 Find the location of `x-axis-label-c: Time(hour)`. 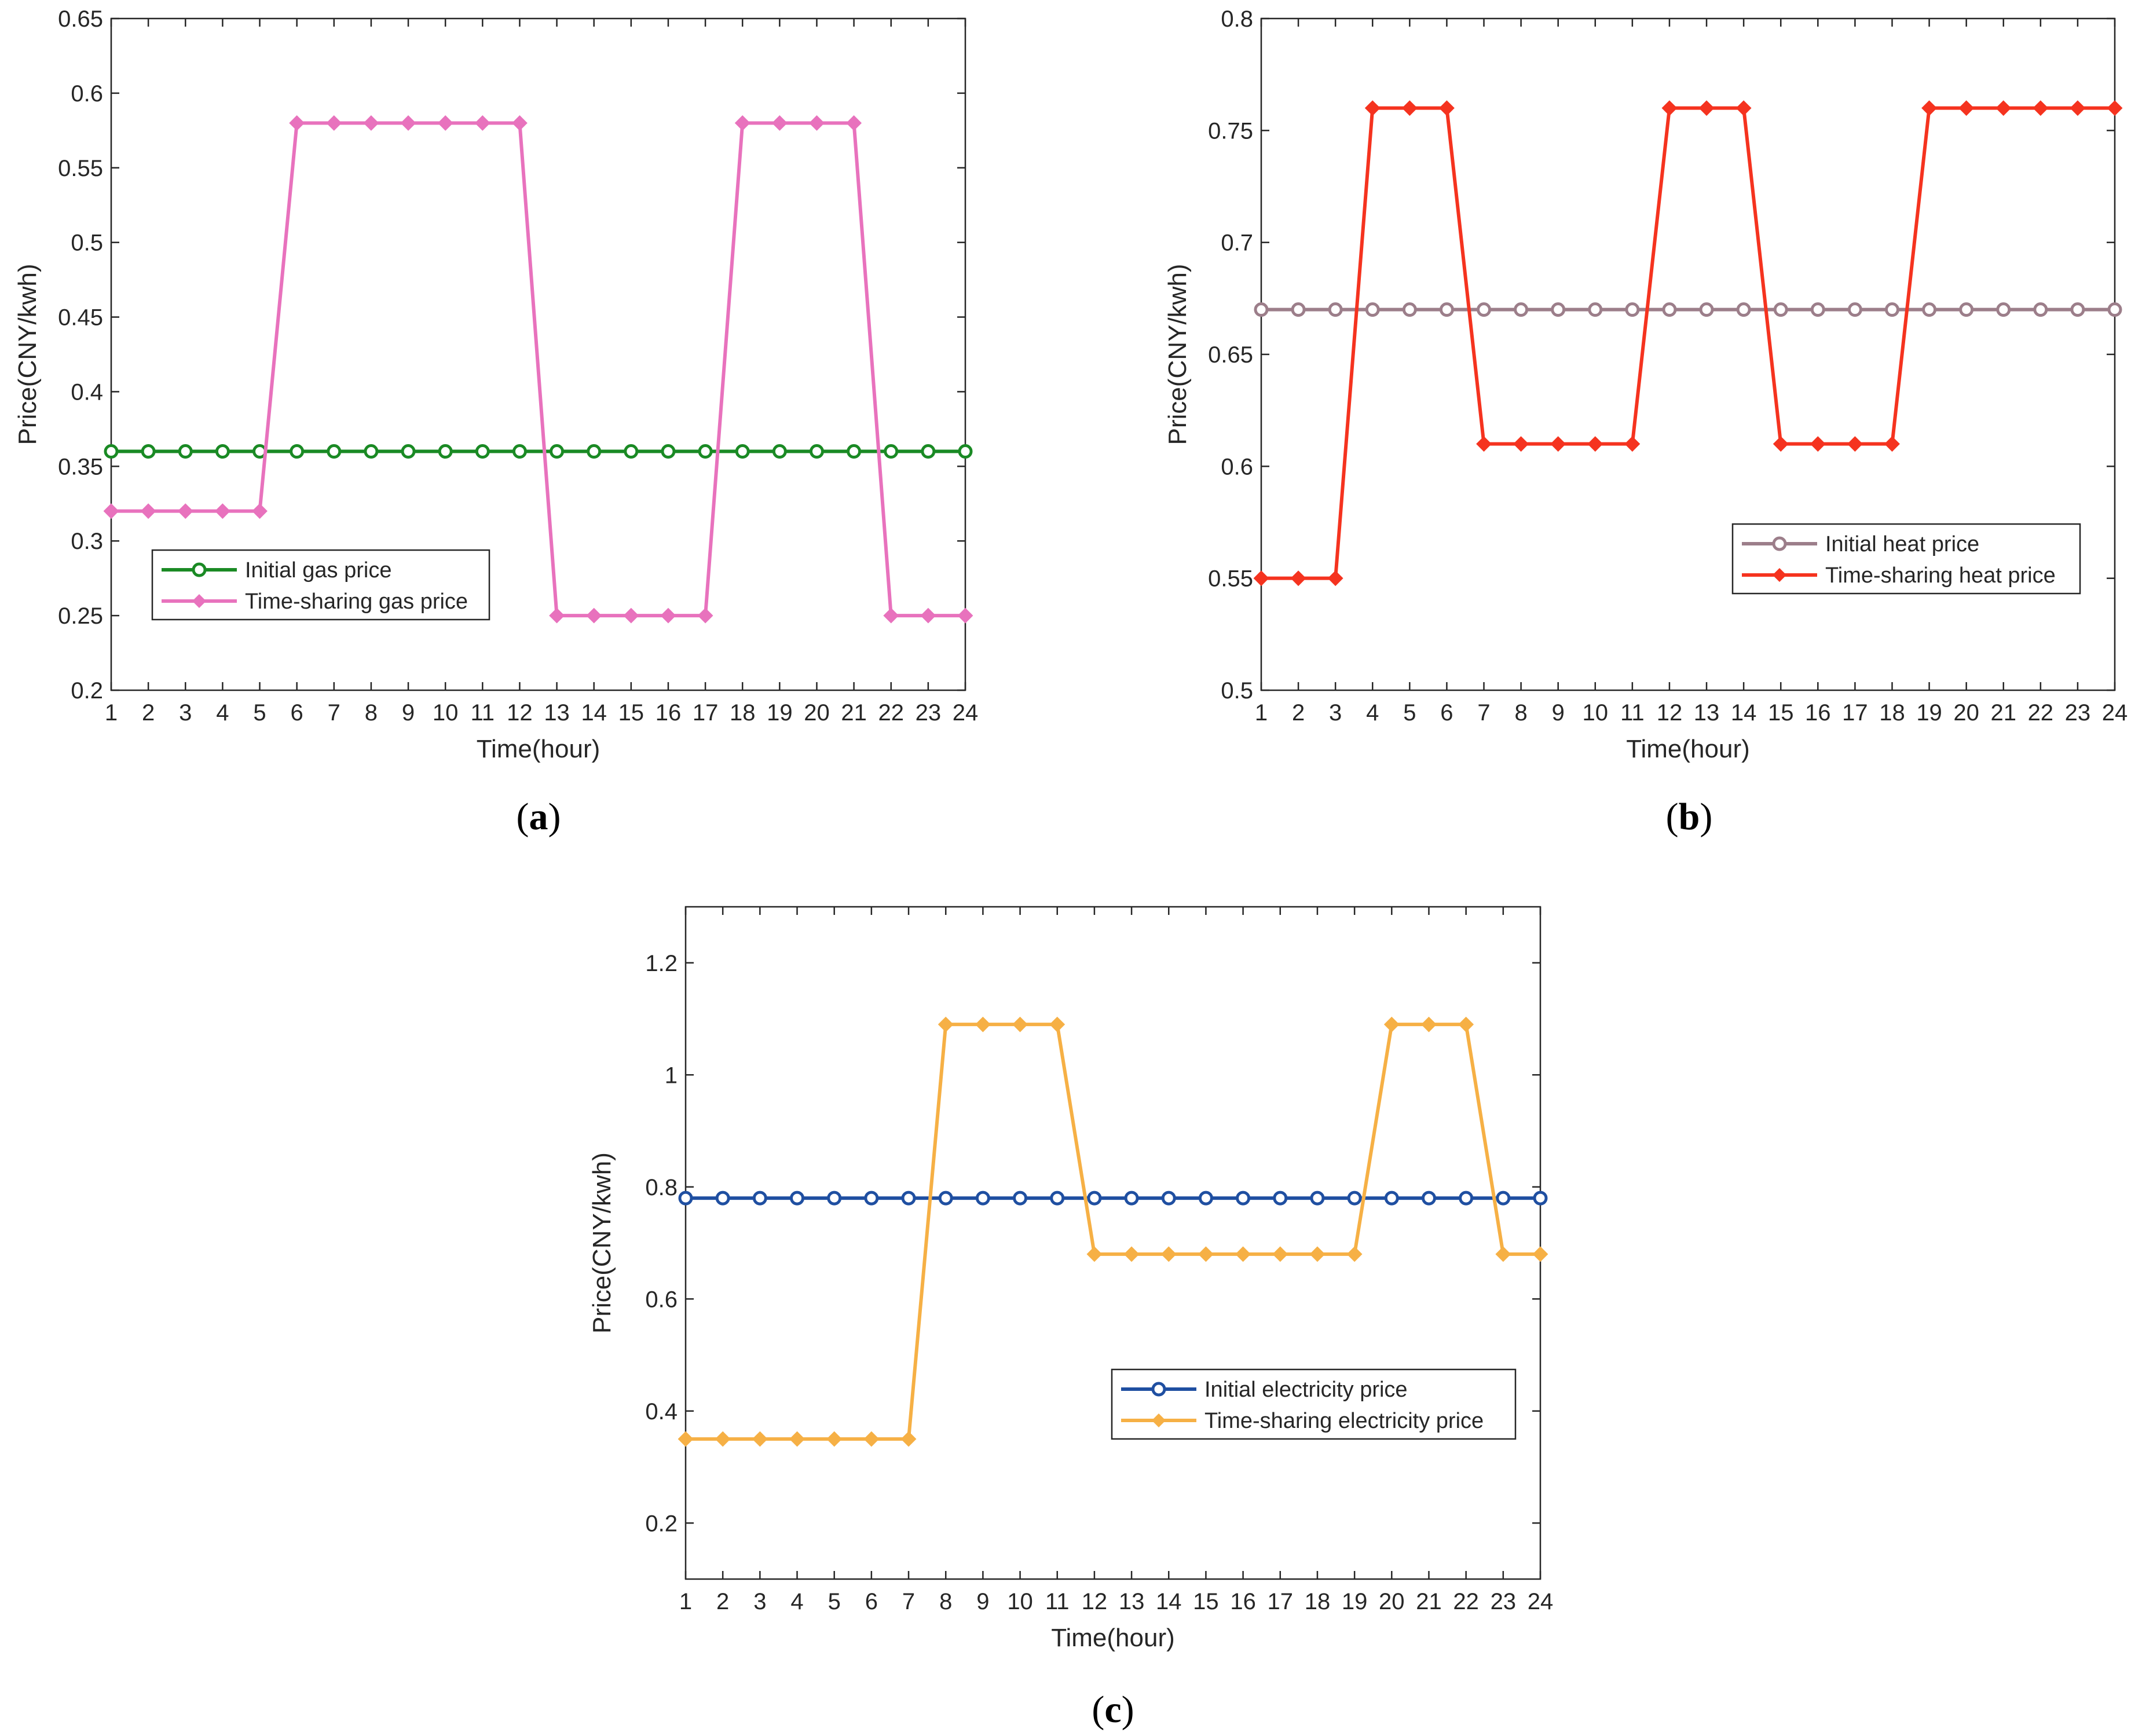

x-axis-label-c: Time(hour) is located at coordinates (1113, 1638).